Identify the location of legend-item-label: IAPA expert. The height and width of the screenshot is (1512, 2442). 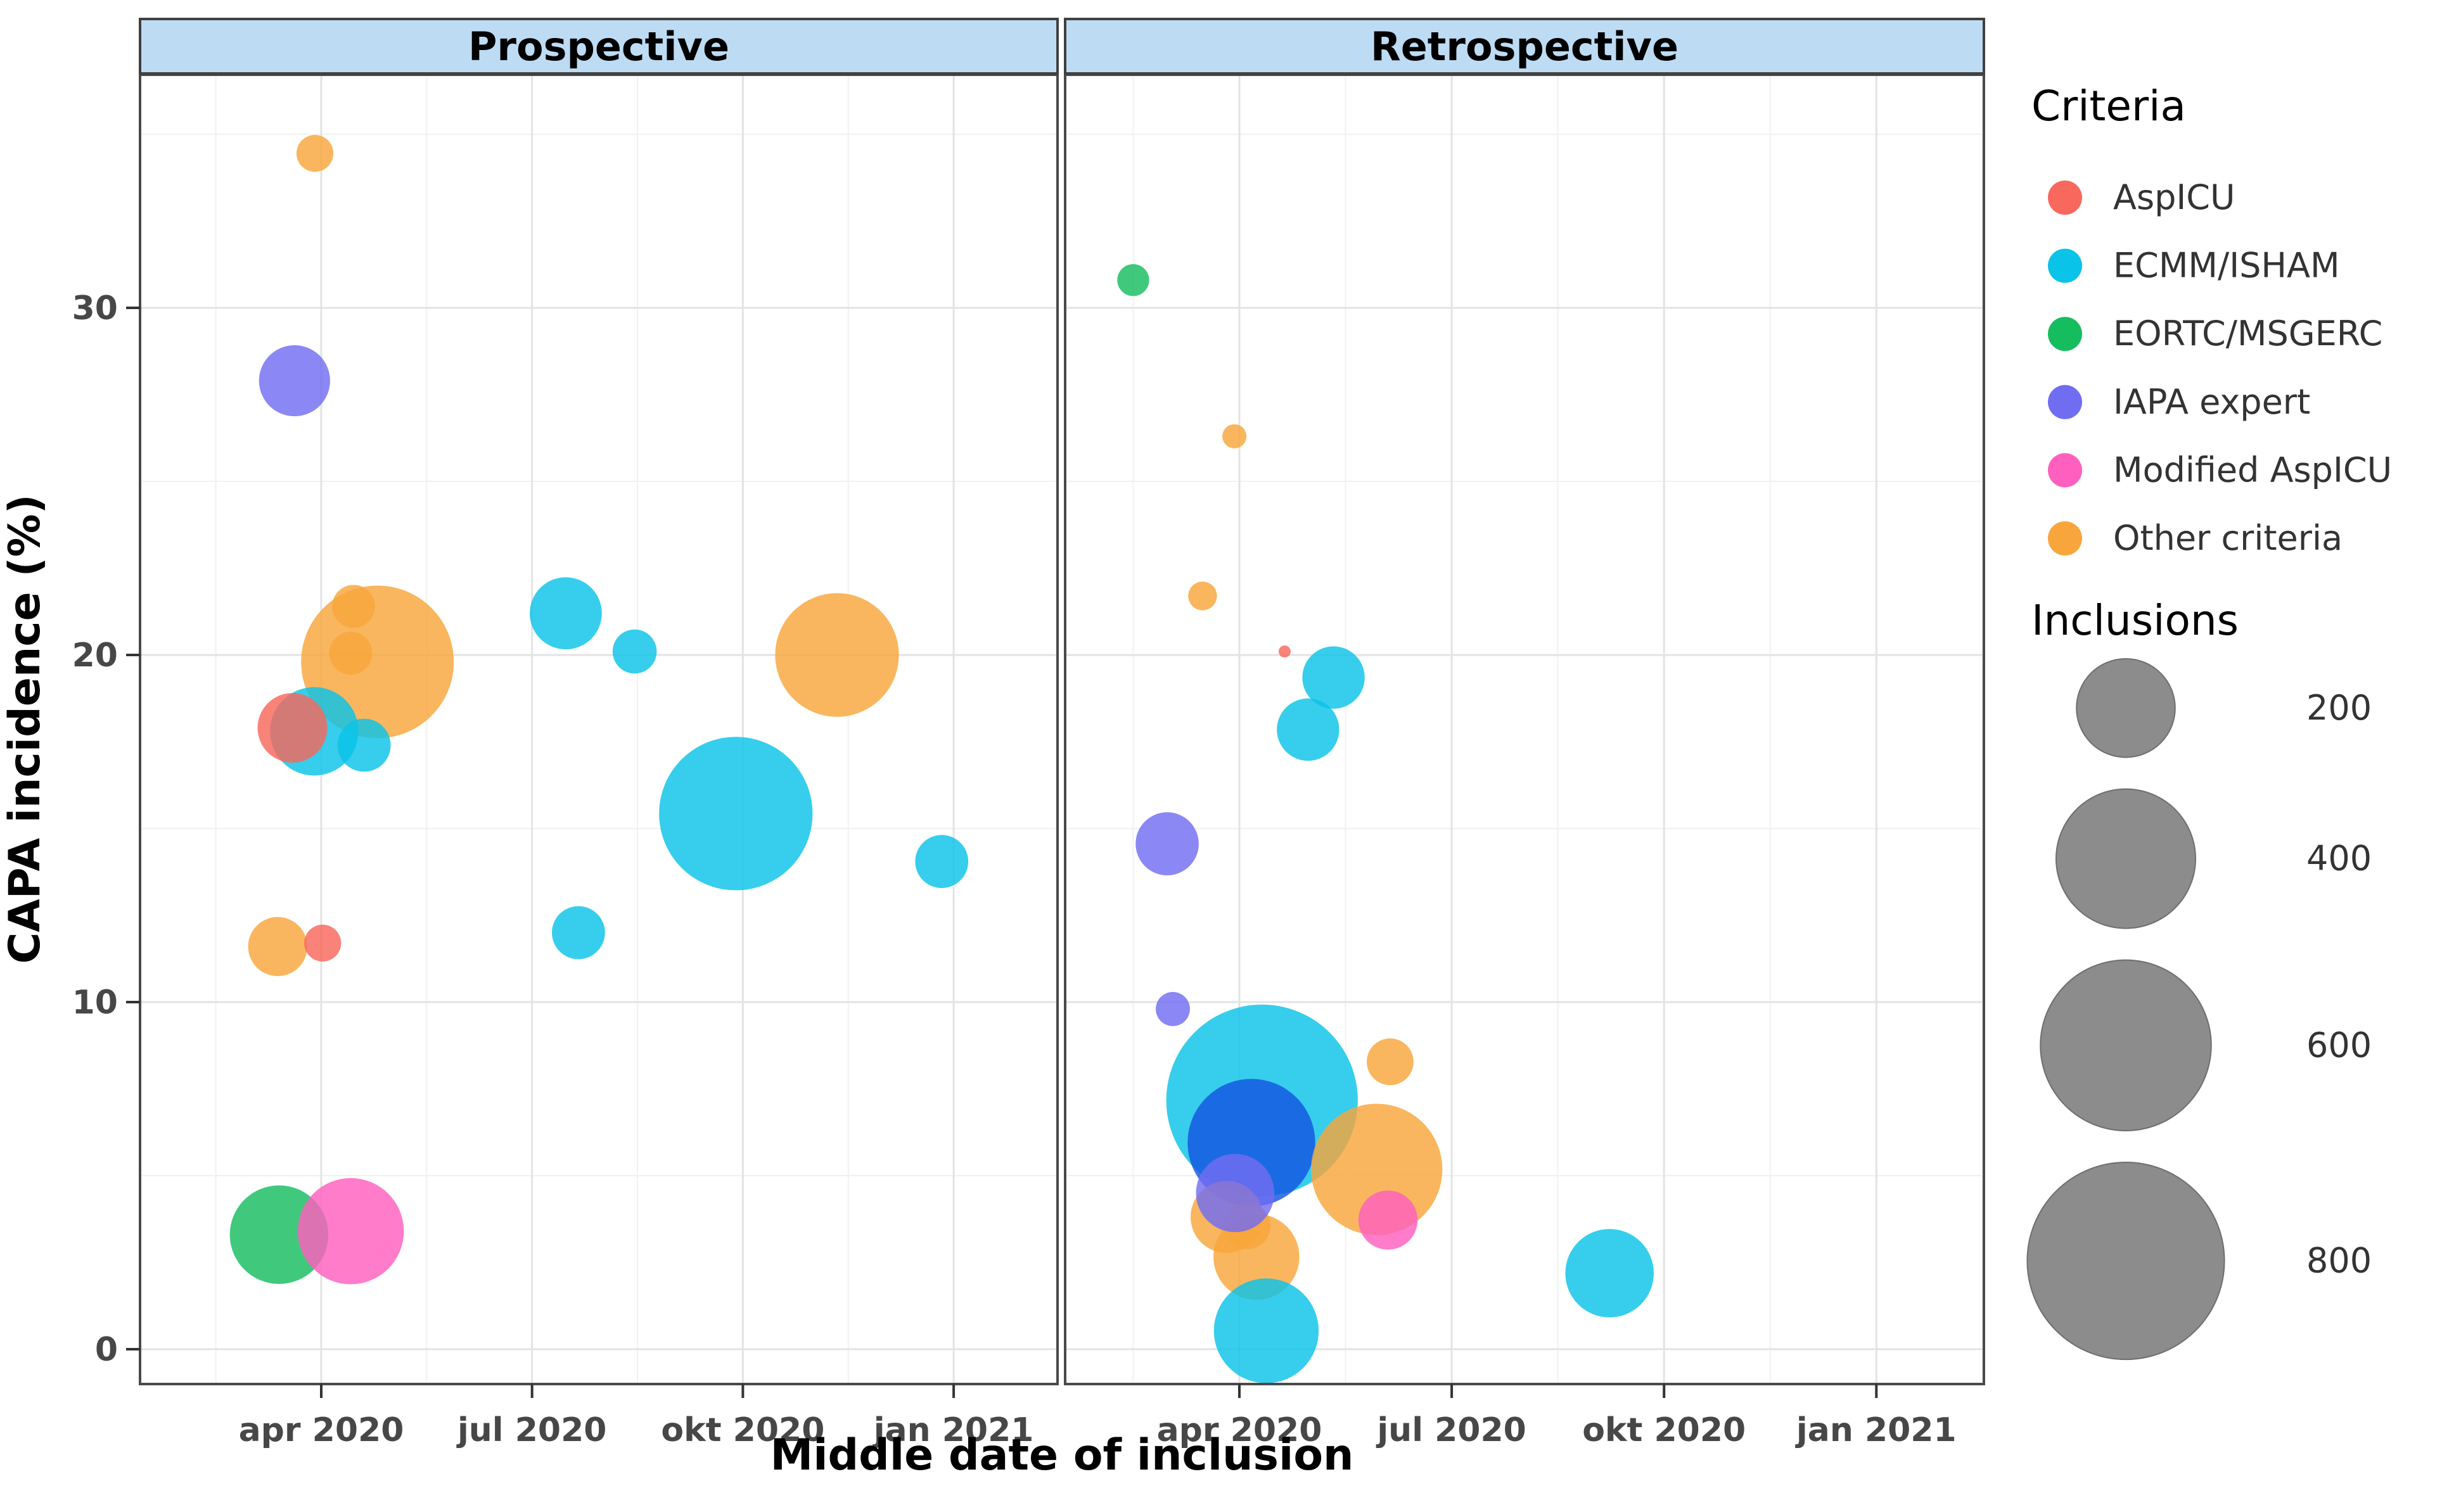
(2211, 402).